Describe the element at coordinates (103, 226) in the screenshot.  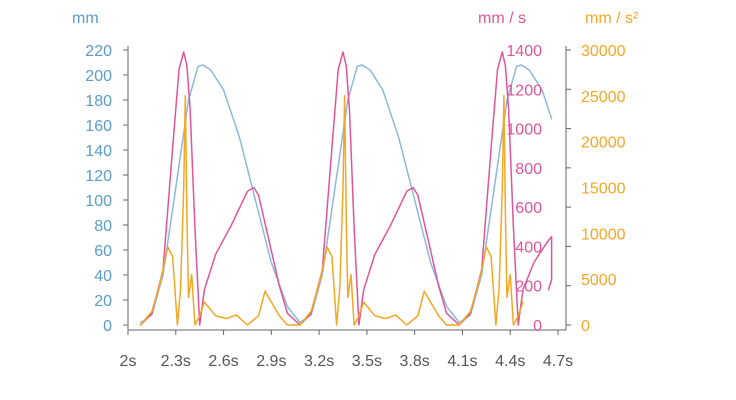
I see `left-tick-label: 80` at that location.